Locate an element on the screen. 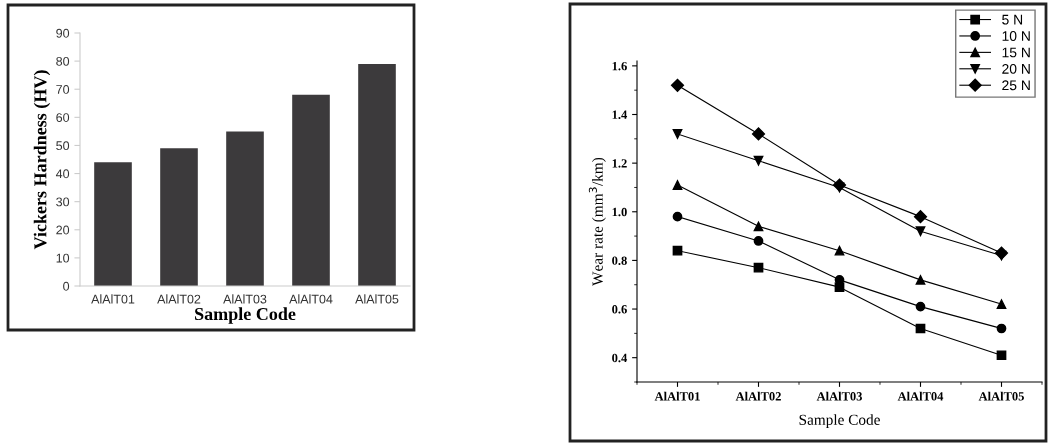 The height and width of the screenshot is (445, 1054). legend-label: 25 N is located at coordinates (1016, 85).